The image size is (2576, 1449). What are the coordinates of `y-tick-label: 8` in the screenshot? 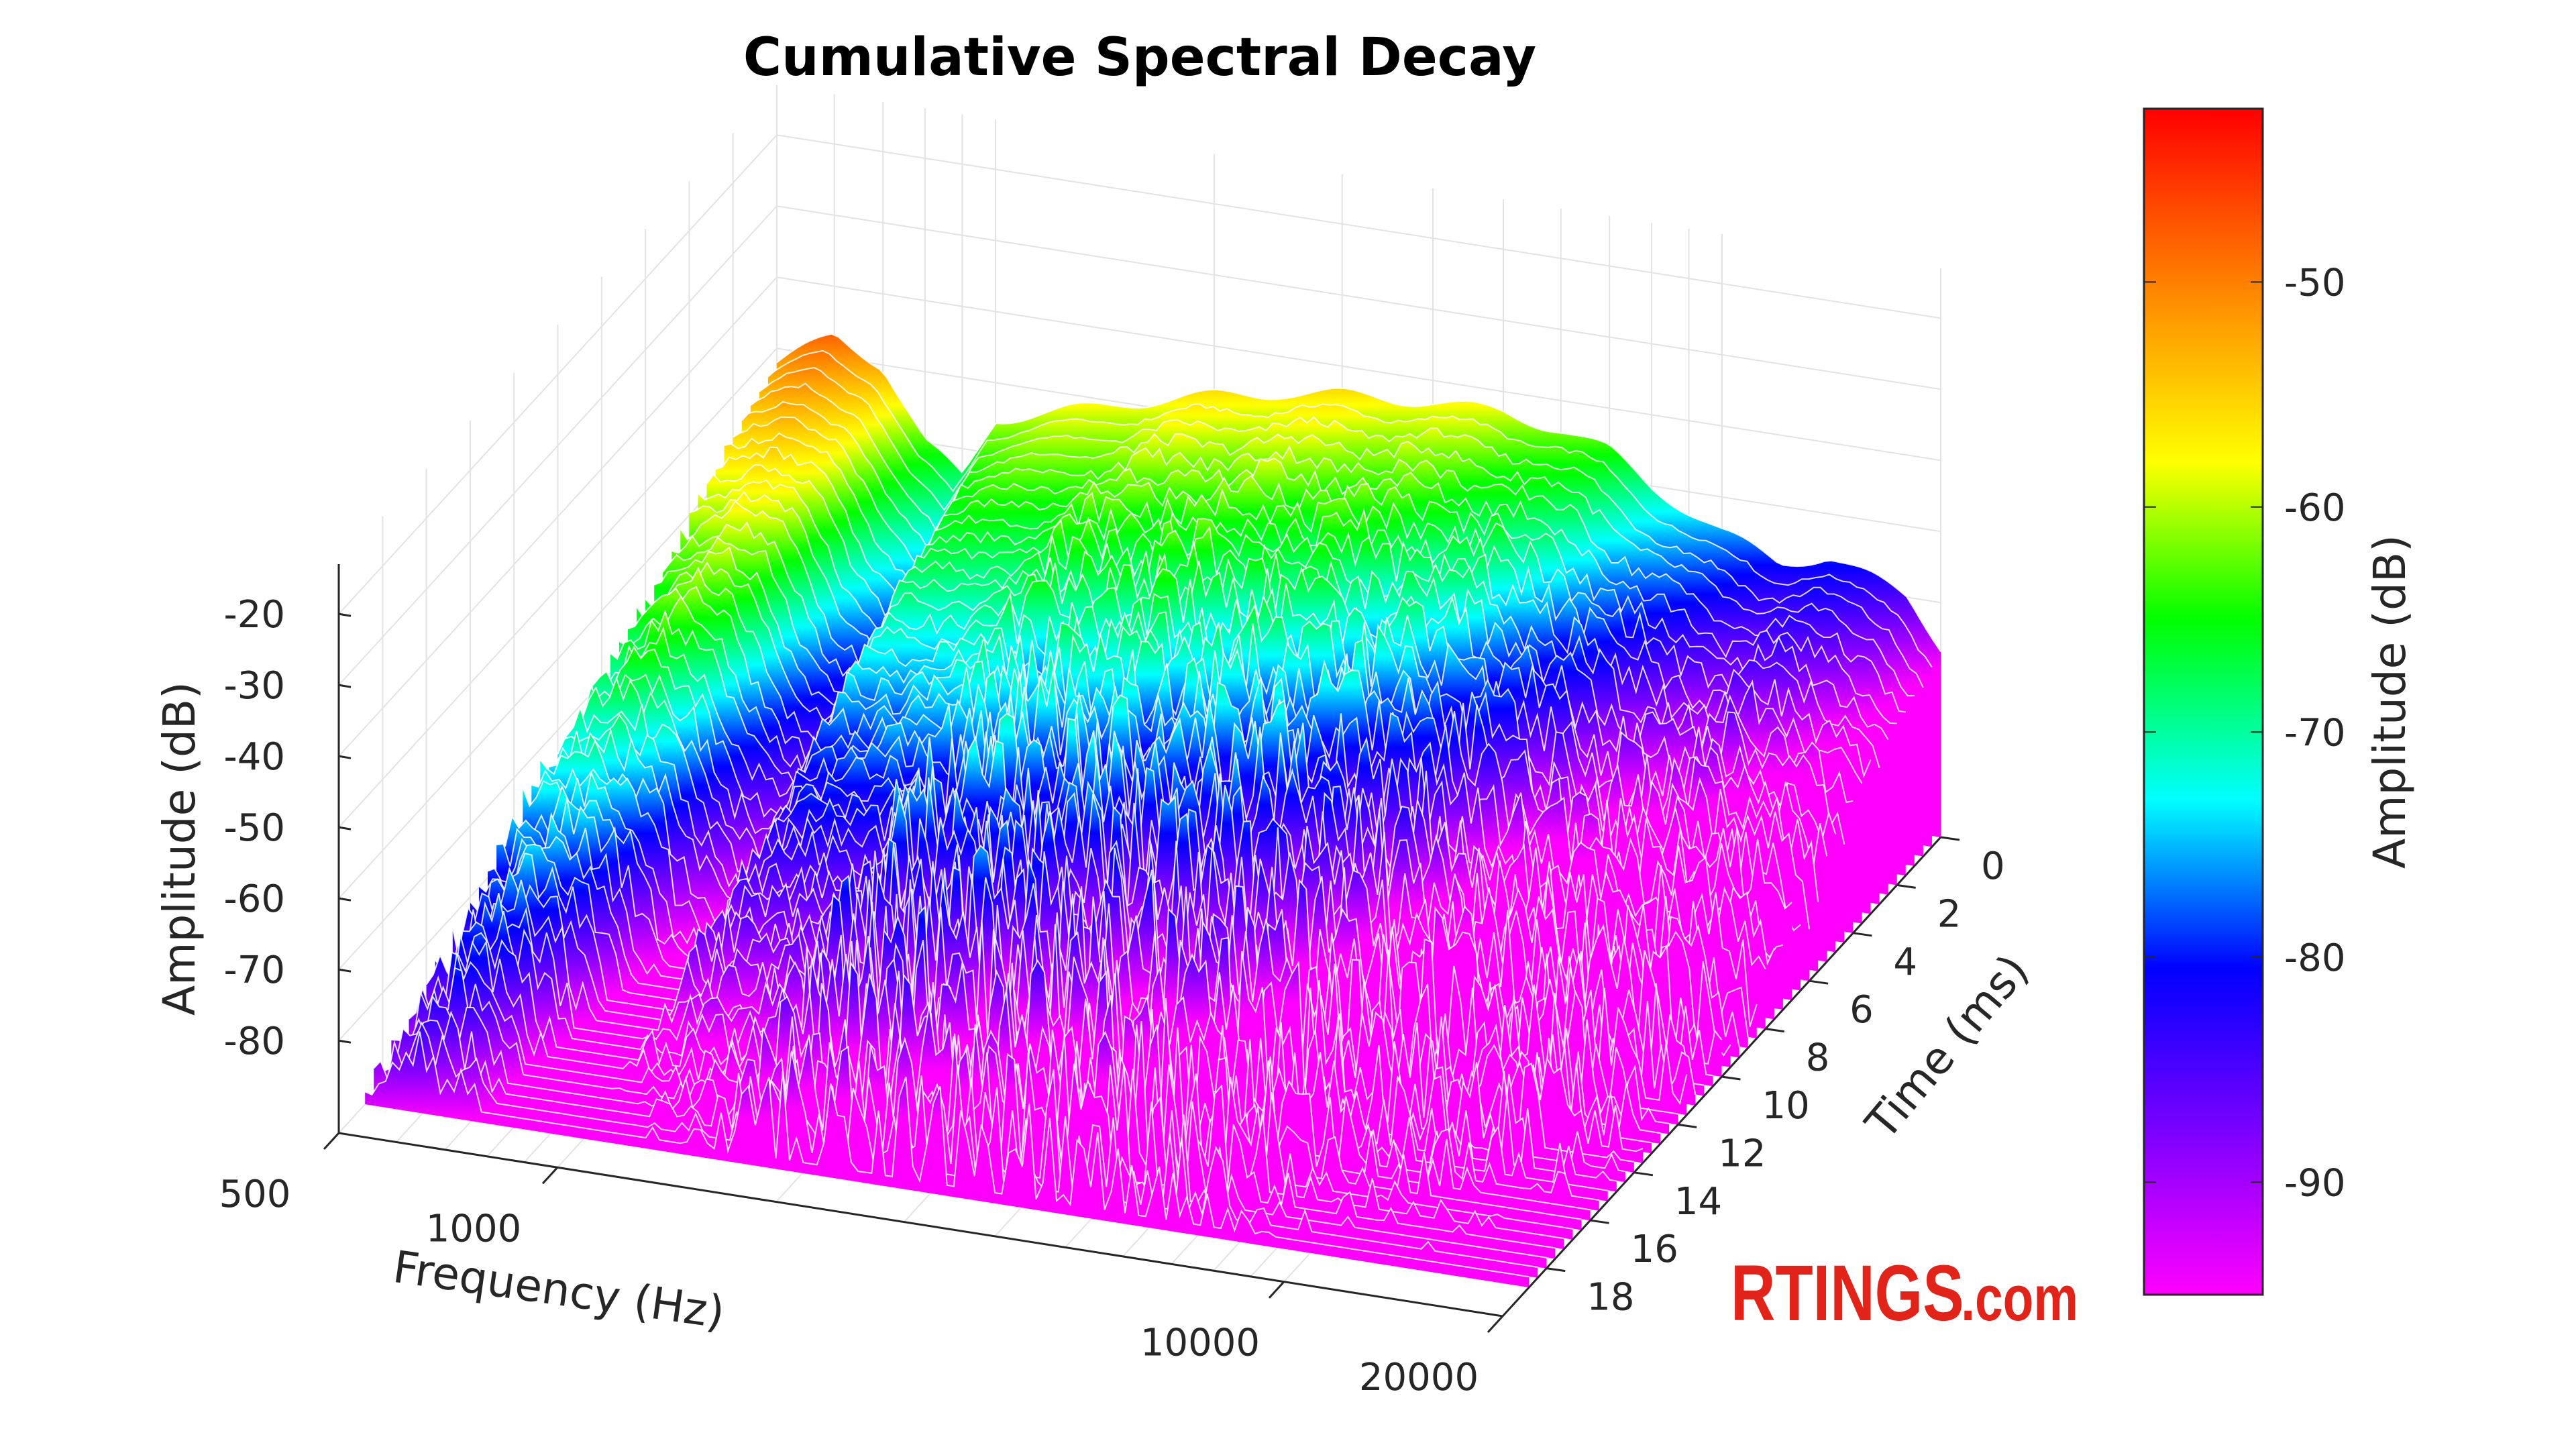 It's located at (1818, 1058).